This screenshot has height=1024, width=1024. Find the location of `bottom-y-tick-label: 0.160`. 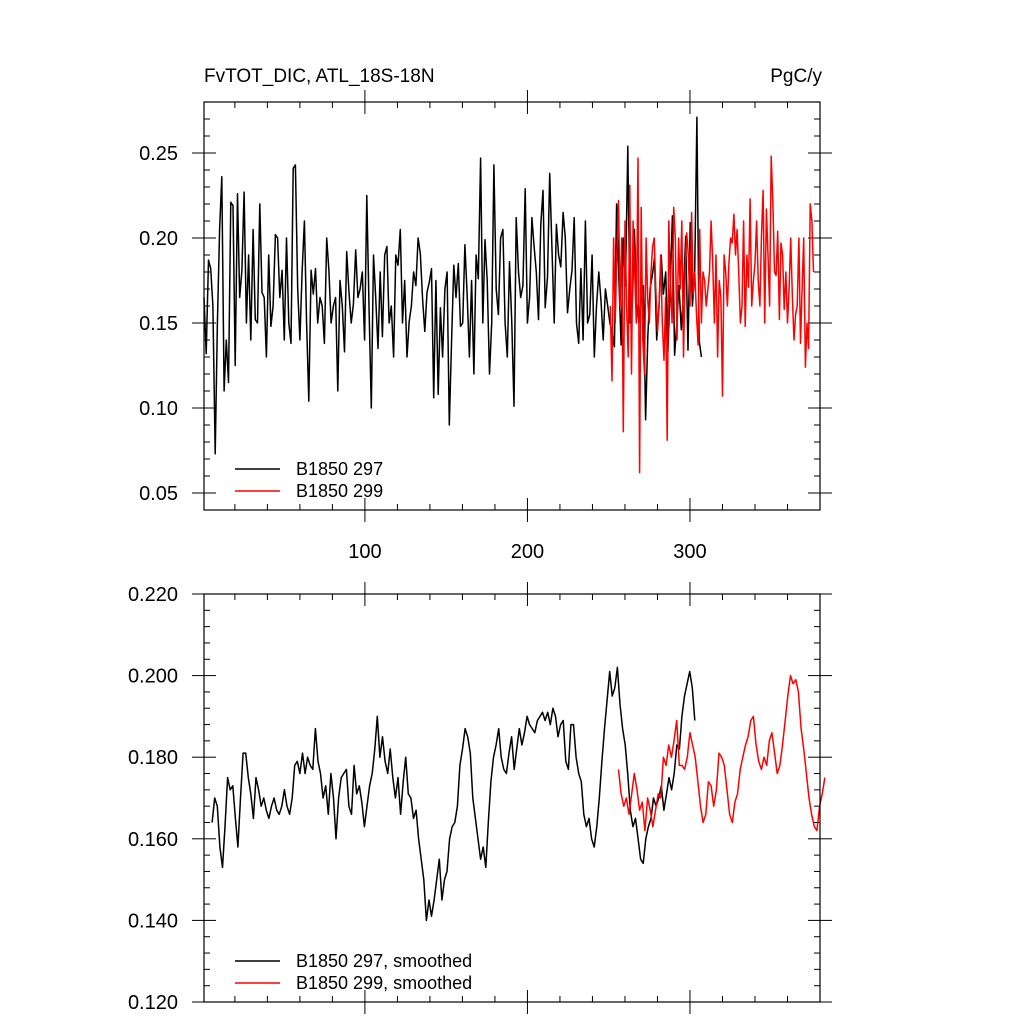

bottom-y-tick-label: 0.160 is located at coordinates (153, 840).